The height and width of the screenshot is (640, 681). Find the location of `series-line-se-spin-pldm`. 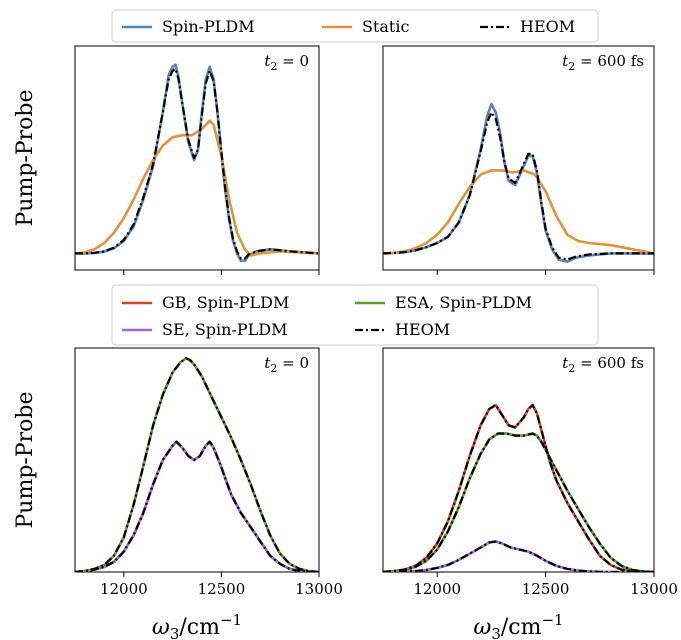

series-line-se-spin-pldm is located at coordinates (197, 506).